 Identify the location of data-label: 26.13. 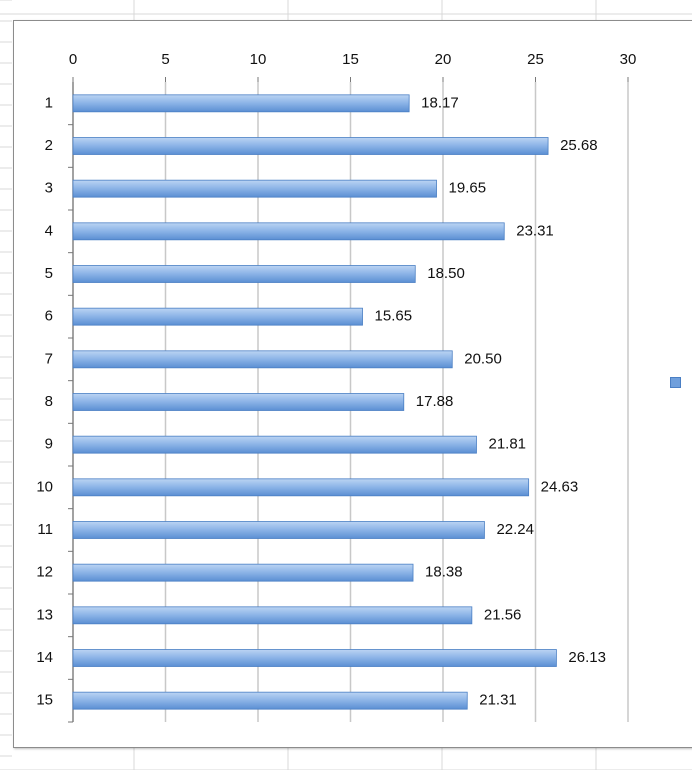
(587, 657).